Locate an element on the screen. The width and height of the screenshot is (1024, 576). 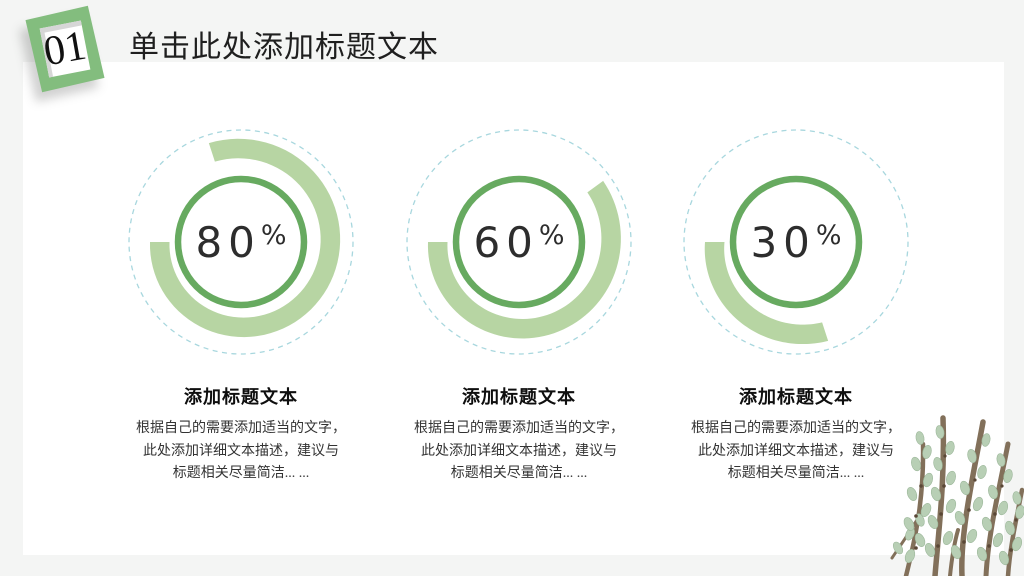
progress-ring-3: 30% is located at coordinates (796, 242).